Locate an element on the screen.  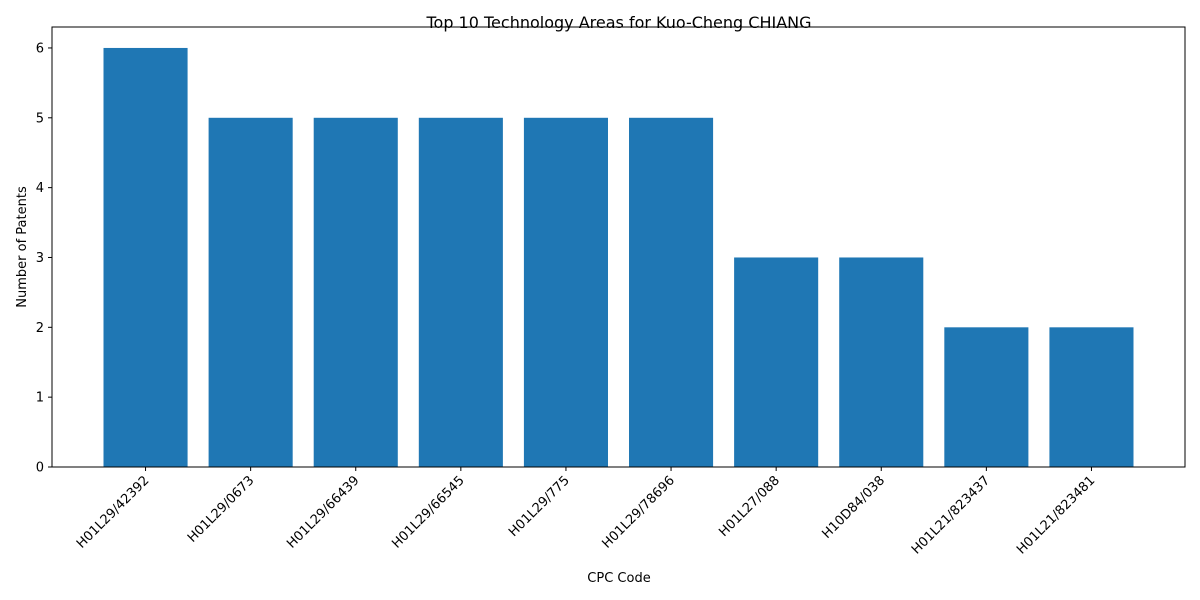
bar-H01L21/823437 is located at coordinates (986, 397).